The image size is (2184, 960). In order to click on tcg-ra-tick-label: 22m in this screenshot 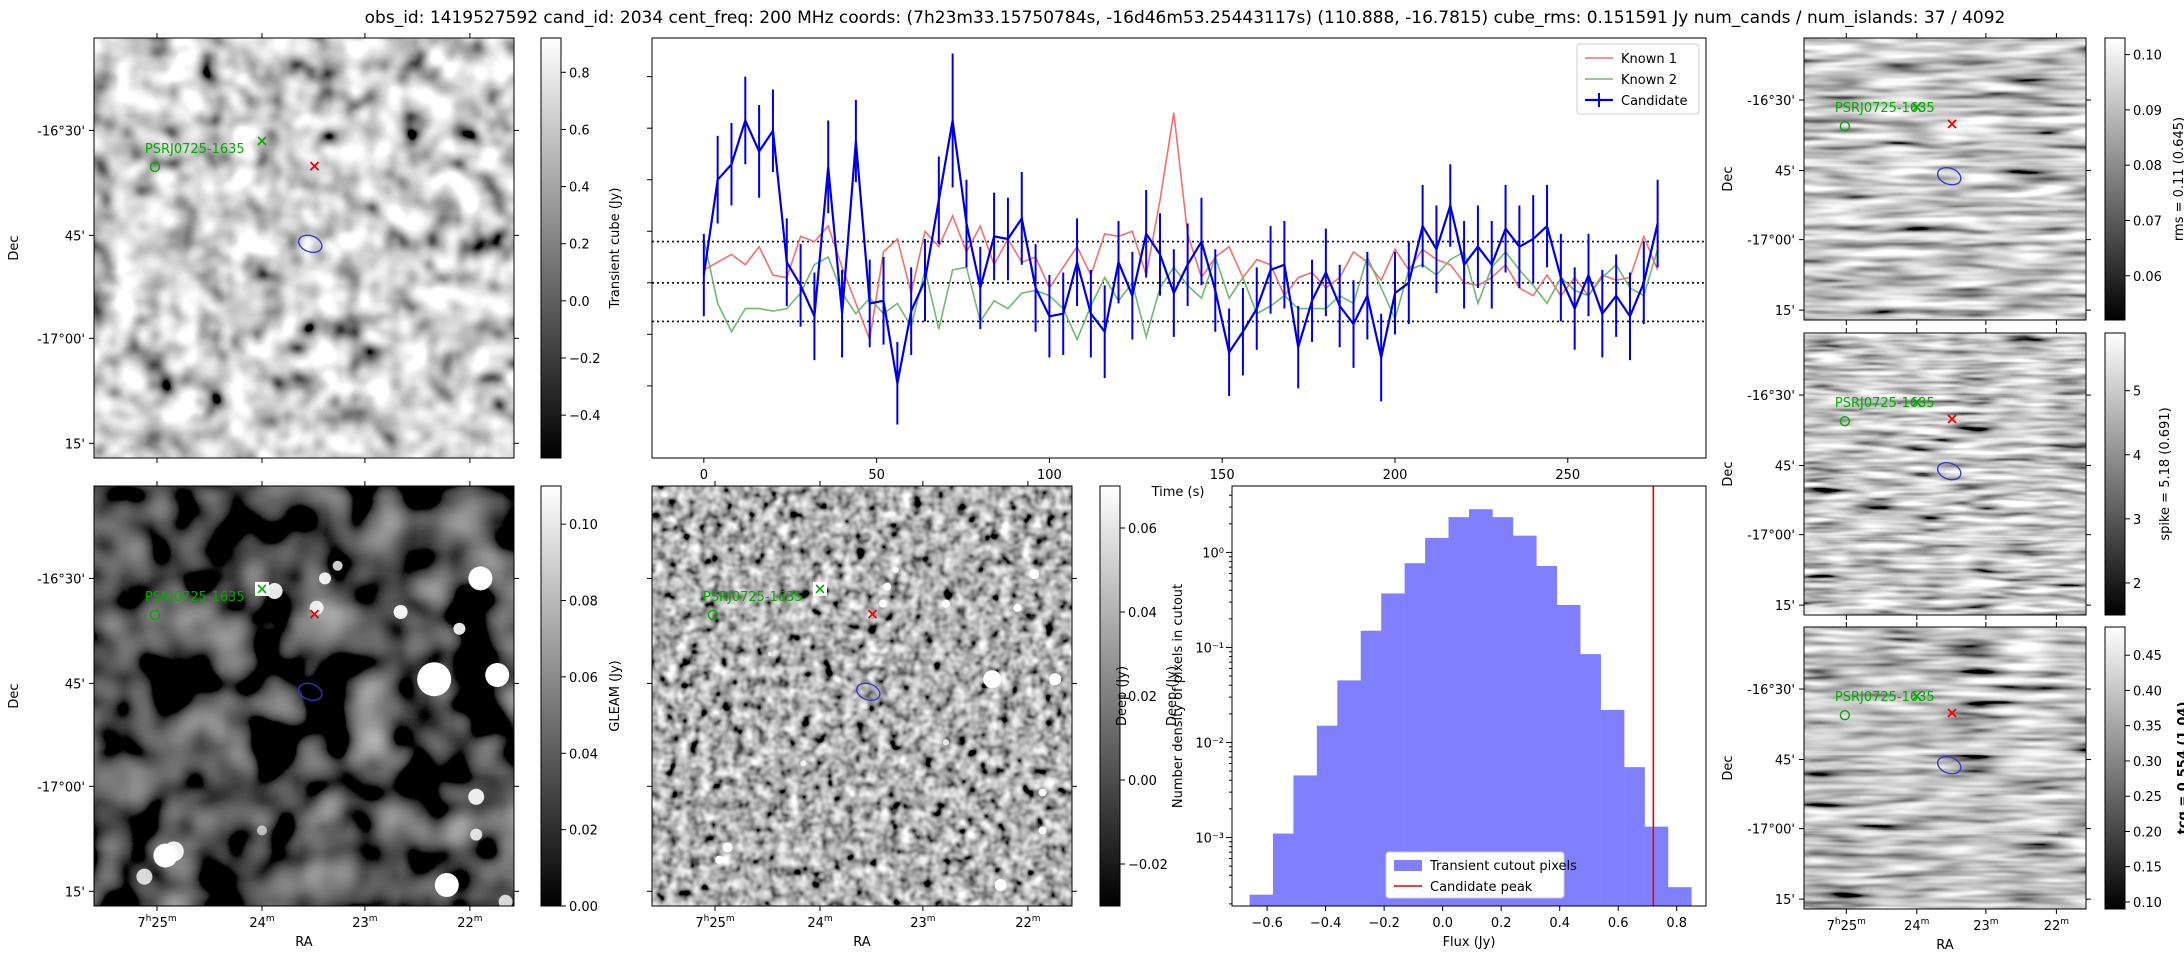, I will do `click(2056, 925)`.